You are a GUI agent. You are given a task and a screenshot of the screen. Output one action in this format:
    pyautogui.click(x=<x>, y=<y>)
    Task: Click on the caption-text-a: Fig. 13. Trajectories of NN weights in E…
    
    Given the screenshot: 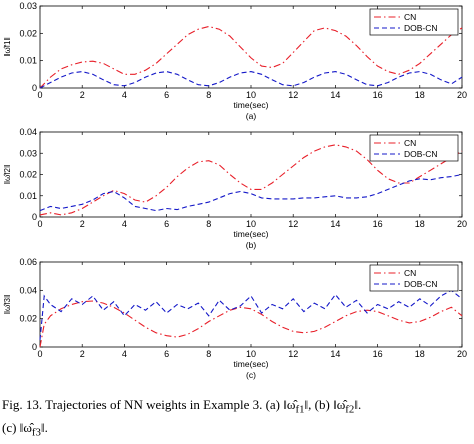 What is the action you would take?
    pyautogui.click(x=149, y=404)
    